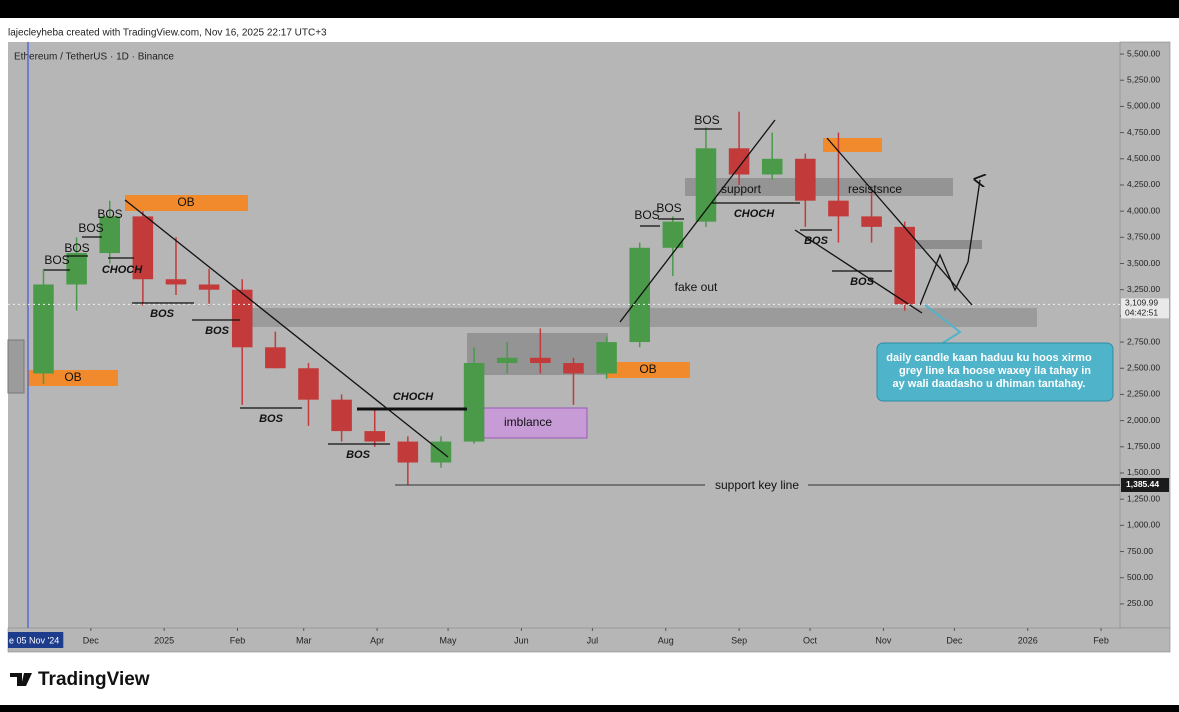 The height and width of the screenshot is (712, 1179). Describe the element at coordinates (1143, 158) in the screenshot. I see `y-tick-label: 4,500.00` at that location.